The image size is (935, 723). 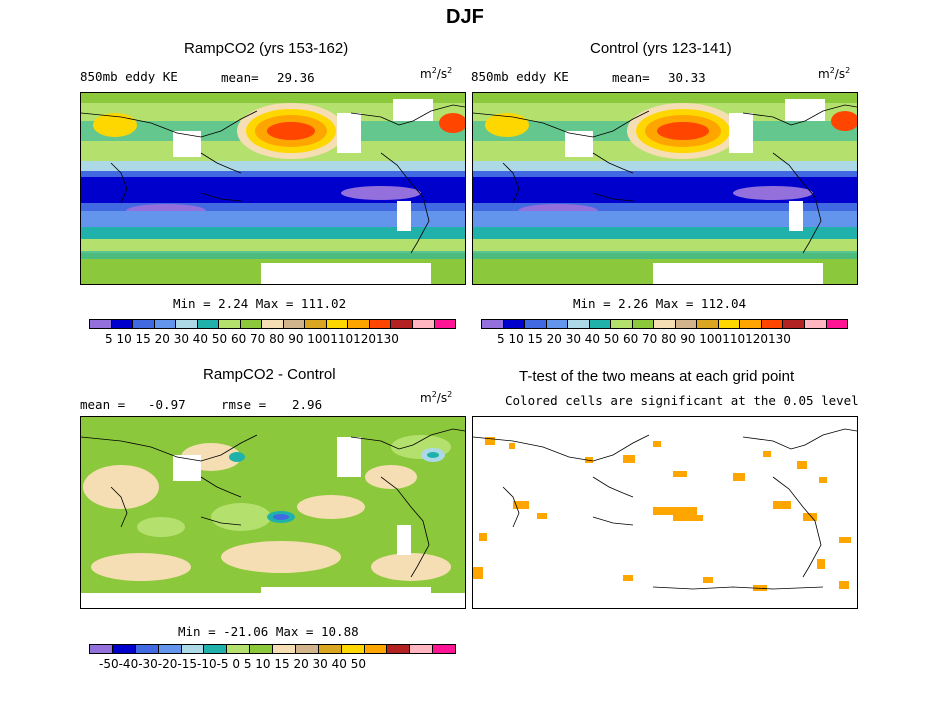 I want to click on panel3-title: RampCO2 - Control, so click(x=269, y=374).